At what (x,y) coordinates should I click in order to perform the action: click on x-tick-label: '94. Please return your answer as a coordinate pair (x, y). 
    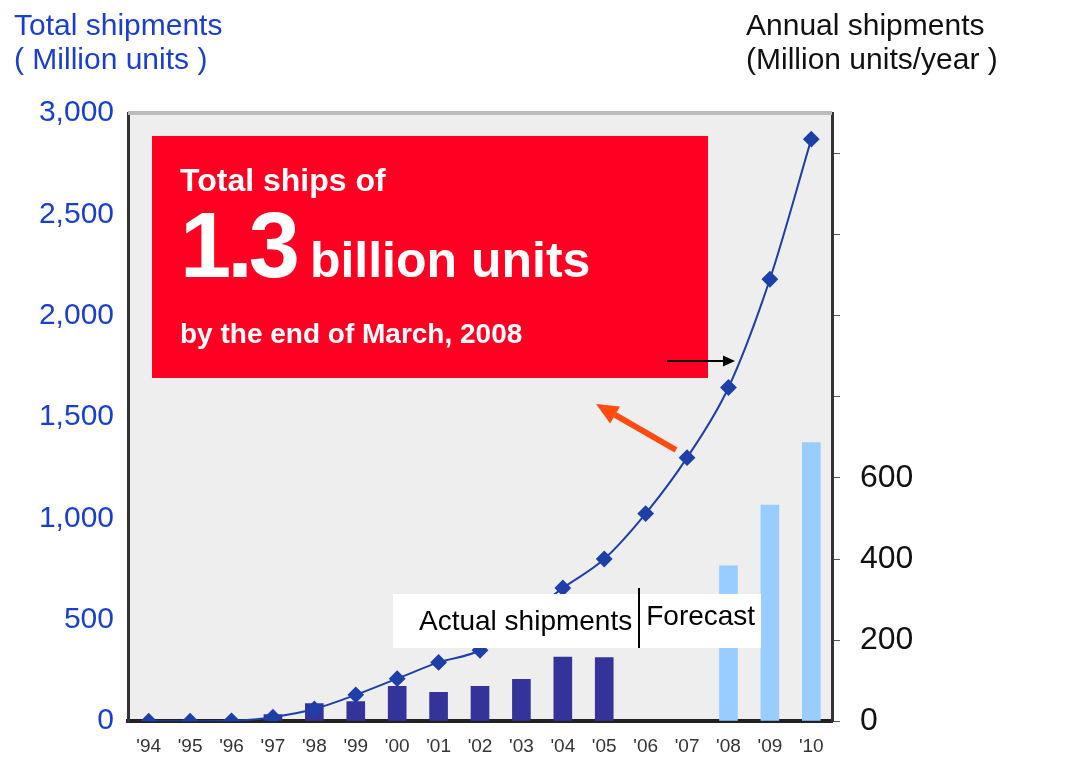
    Looking at the image, I should click on (149, 745).